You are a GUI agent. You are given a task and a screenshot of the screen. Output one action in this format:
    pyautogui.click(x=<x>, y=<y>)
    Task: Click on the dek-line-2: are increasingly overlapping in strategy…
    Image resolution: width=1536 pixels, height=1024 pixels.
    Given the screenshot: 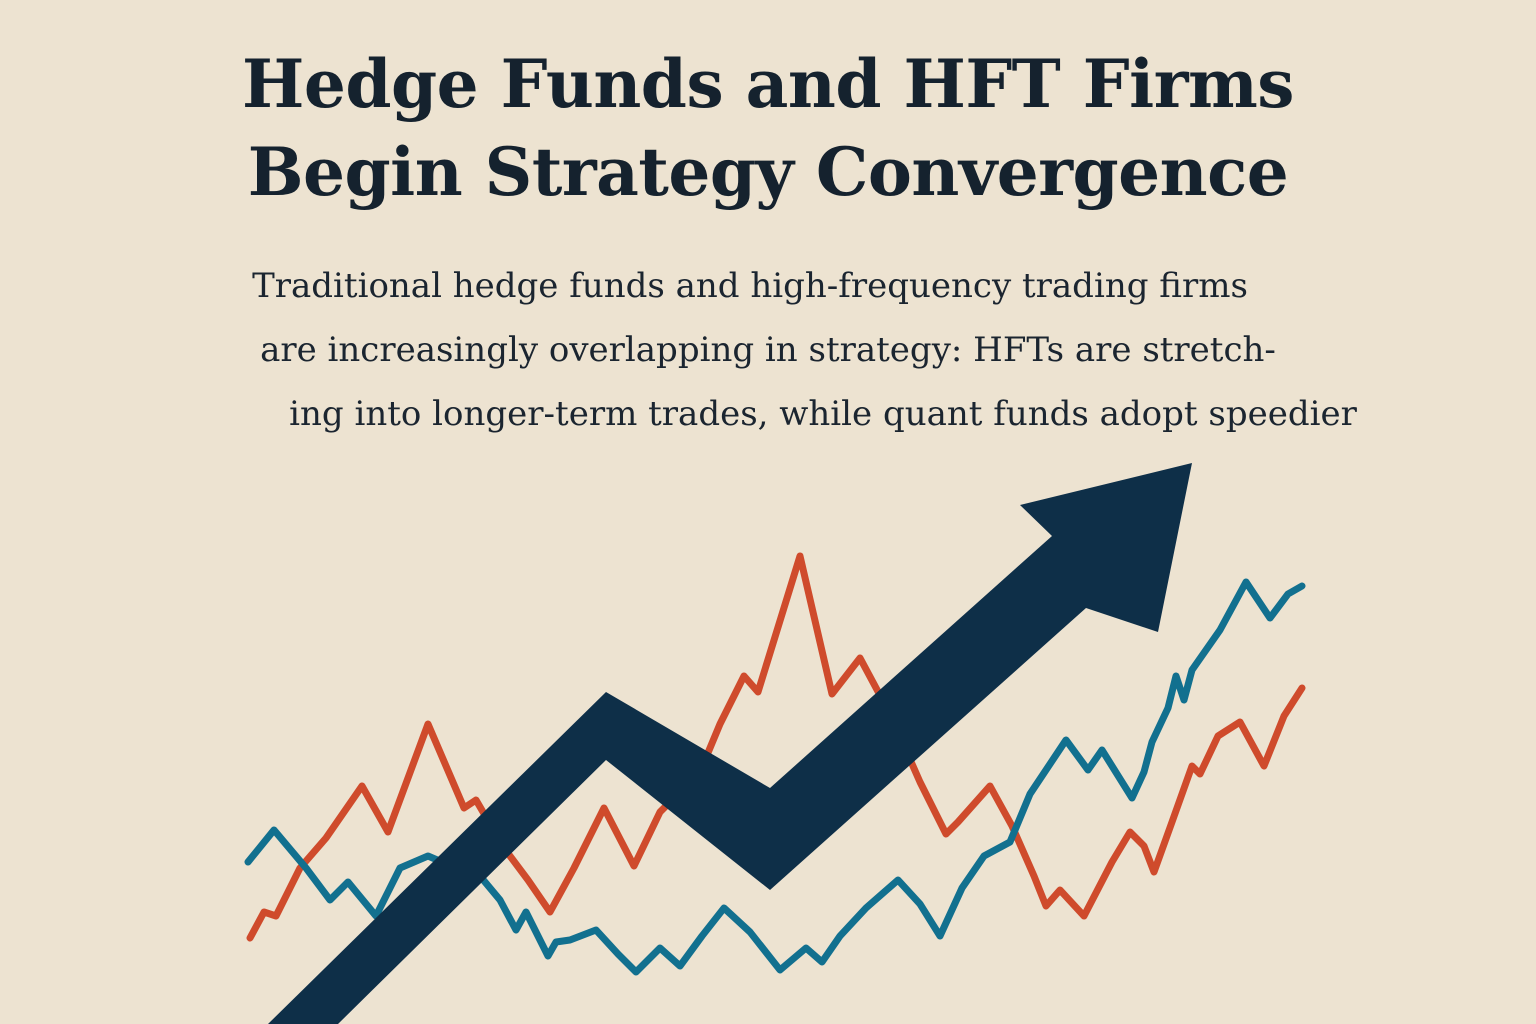 What is the action you would take?
    pyautogui.click(x=768, y=350)
    